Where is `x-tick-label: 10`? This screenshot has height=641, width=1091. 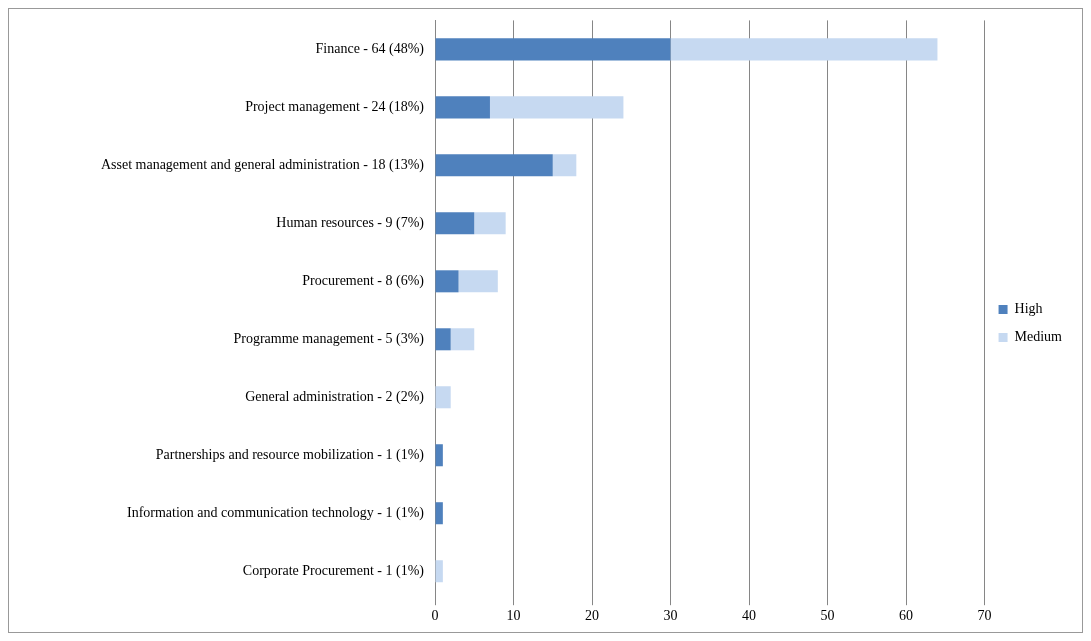
x-tick-label: 10 is located at coordinates (513, 616).